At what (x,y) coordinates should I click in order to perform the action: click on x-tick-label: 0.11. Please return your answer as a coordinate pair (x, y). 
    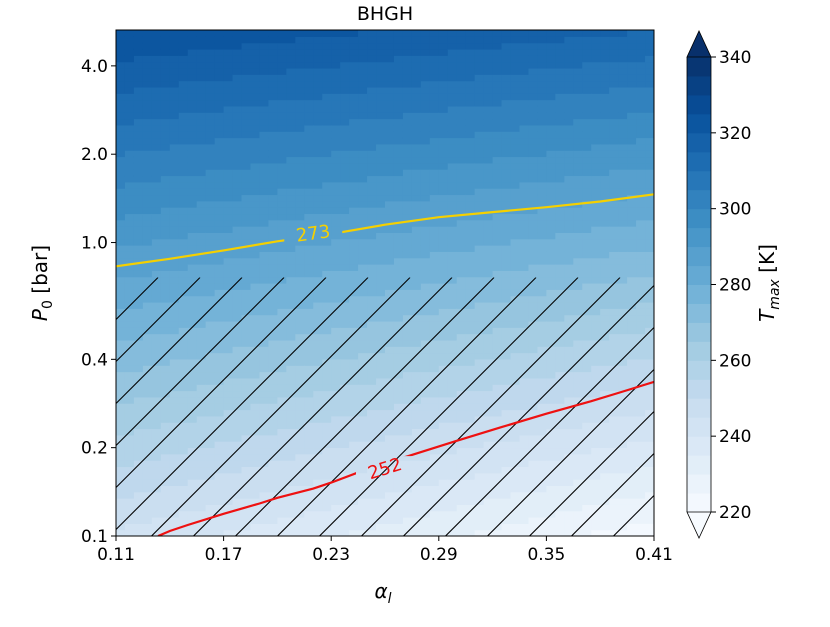
    Looking at the image, I should click on (116, 555).